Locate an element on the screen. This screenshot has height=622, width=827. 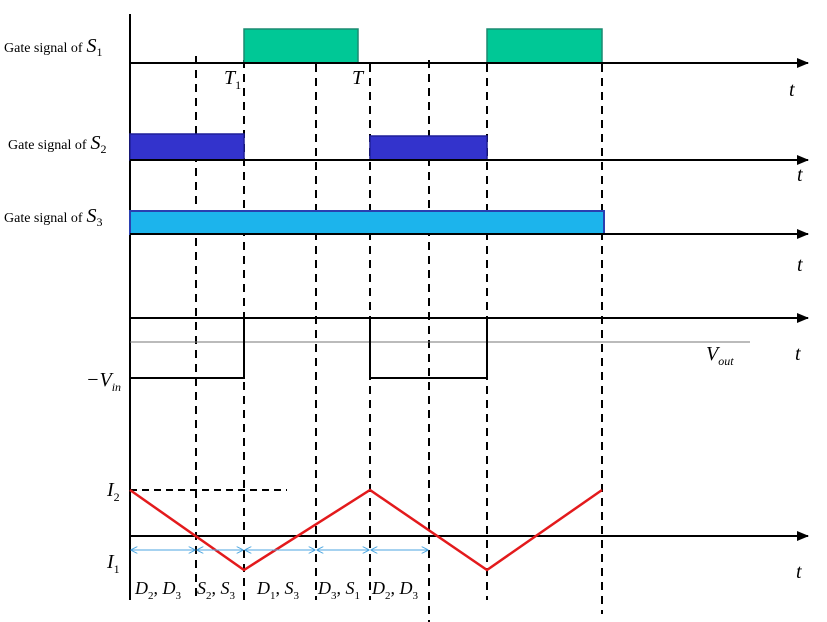
s2-gate-label: Gate signal of S2 is located at coordinates (57, 144).